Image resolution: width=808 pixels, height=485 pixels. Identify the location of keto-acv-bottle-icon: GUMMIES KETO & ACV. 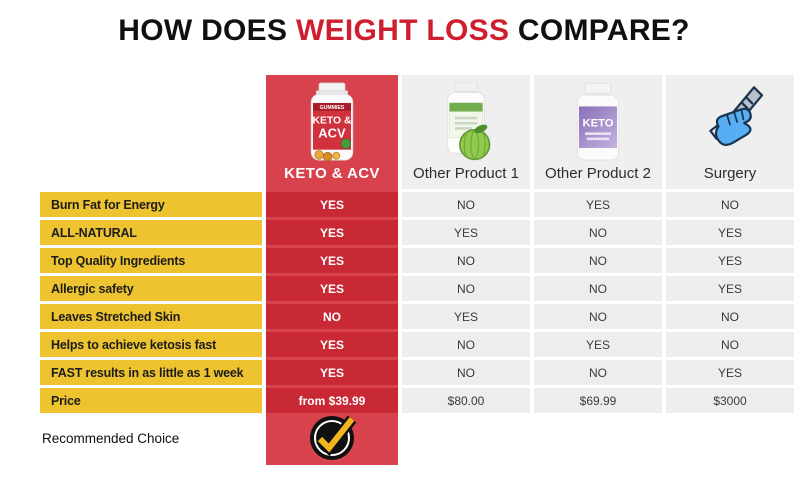
(332, 122).